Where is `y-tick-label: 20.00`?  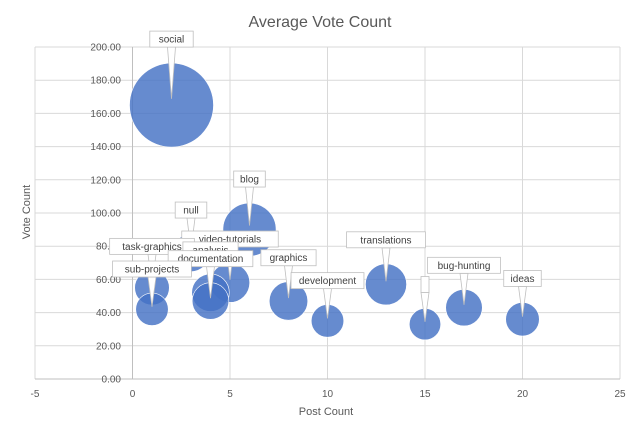
y-tick-label: 20.00 is located at coordinates (108, 346).